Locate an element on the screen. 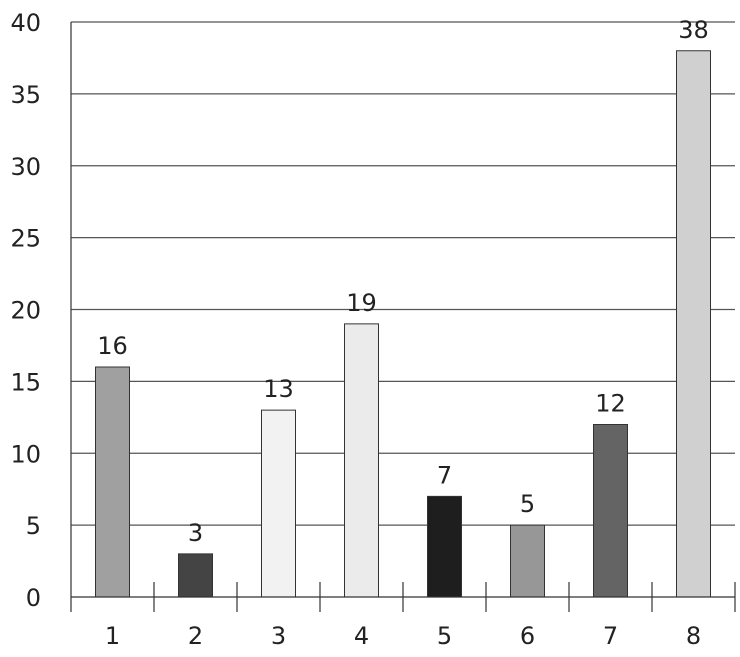  data-label: 5 is located at coordinates (527, 504).